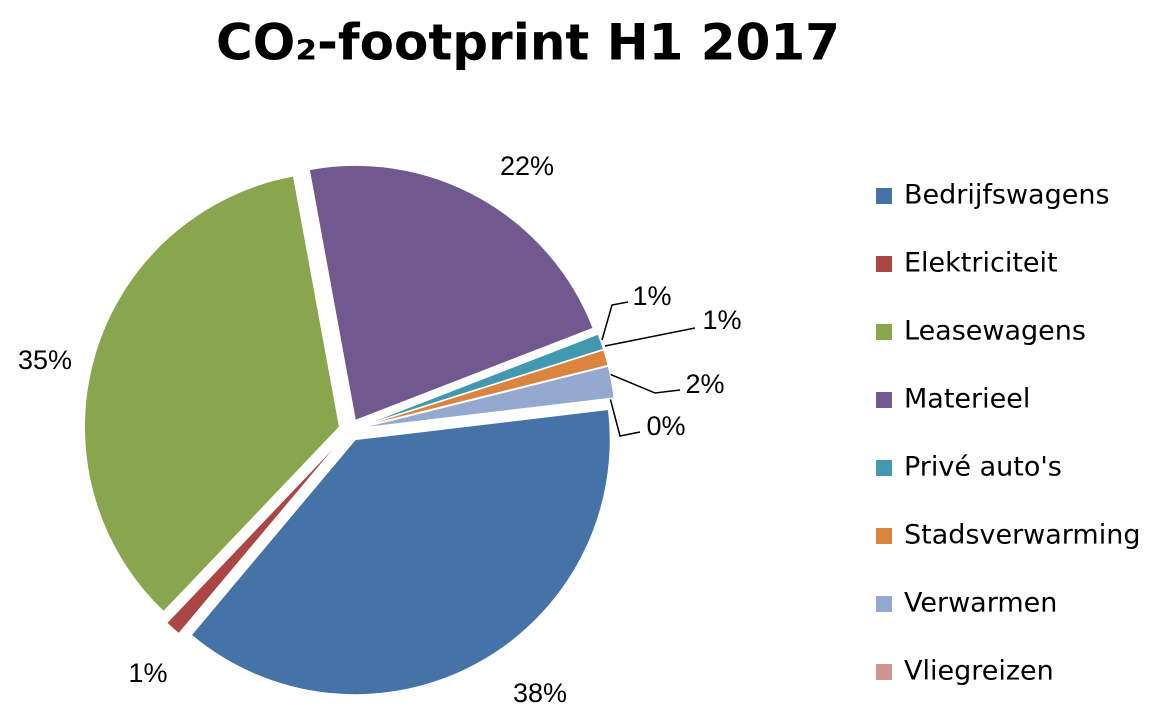  I want to click on legend-label: Verwarmen, so click(980, 603).